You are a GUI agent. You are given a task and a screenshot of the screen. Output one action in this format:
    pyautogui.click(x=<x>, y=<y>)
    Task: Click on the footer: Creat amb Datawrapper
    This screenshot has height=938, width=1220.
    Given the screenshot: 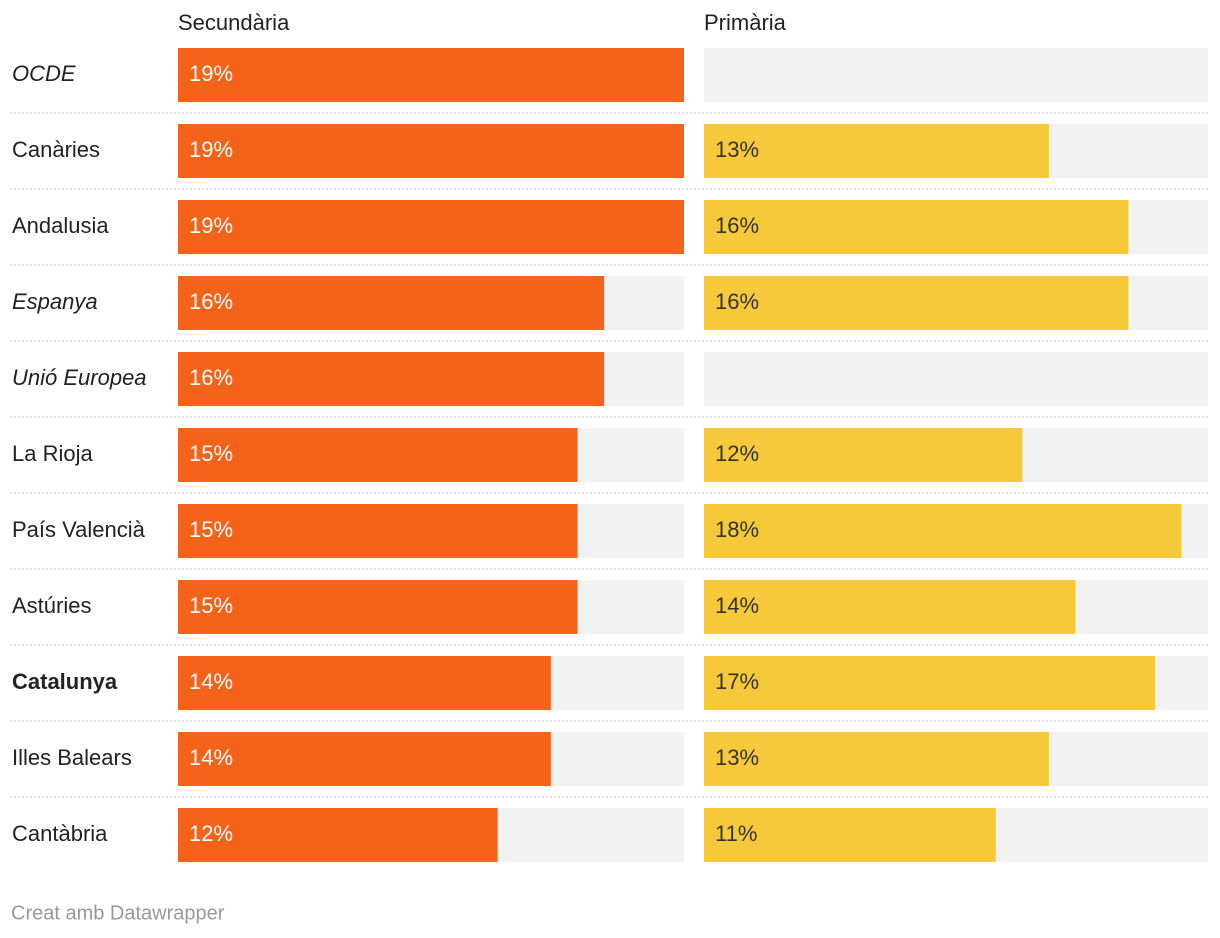 What is the action you would take?
    pyautogui.click(x=118, y=913)
    